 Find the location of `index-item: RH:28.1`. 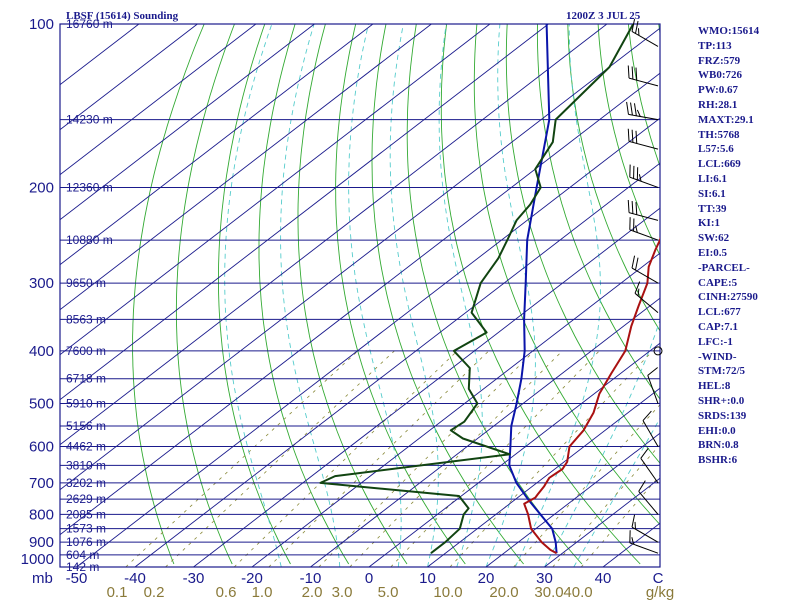

index-item: RH:28.1 is located at coordinates (718, 104).